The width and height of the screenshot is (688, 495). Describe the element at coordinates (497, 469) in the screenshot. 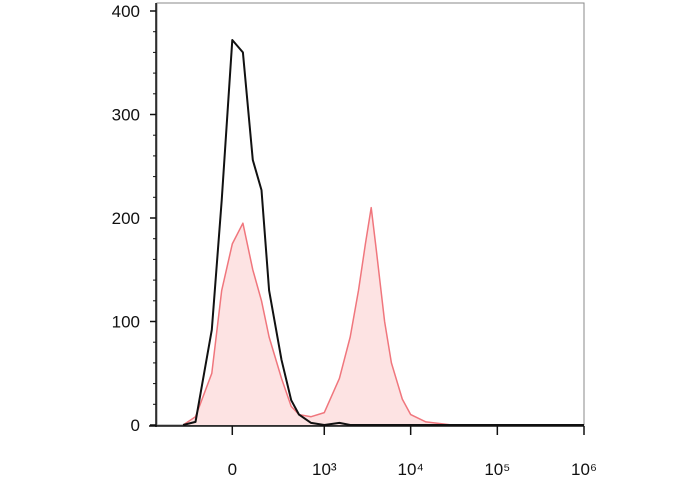

I see `x-tick-label: 10⁵` at that location.